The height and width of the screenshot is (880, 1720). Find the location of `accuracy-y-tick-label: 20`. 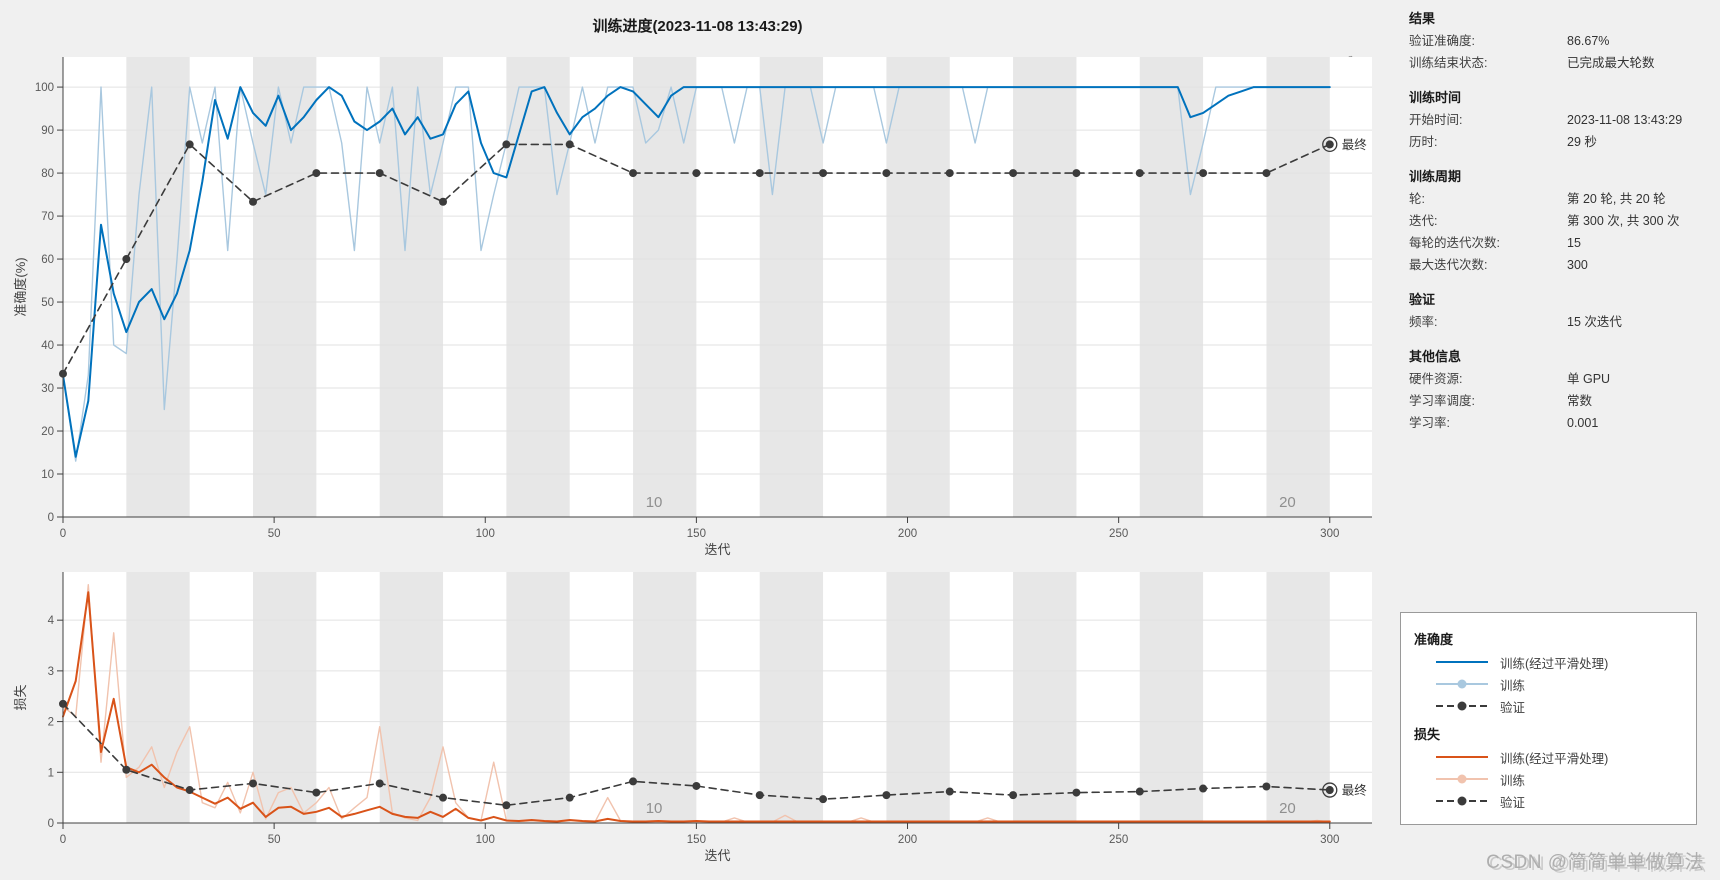

accuracy-y-tick-label: 20 is located at coordinates (47, 432).